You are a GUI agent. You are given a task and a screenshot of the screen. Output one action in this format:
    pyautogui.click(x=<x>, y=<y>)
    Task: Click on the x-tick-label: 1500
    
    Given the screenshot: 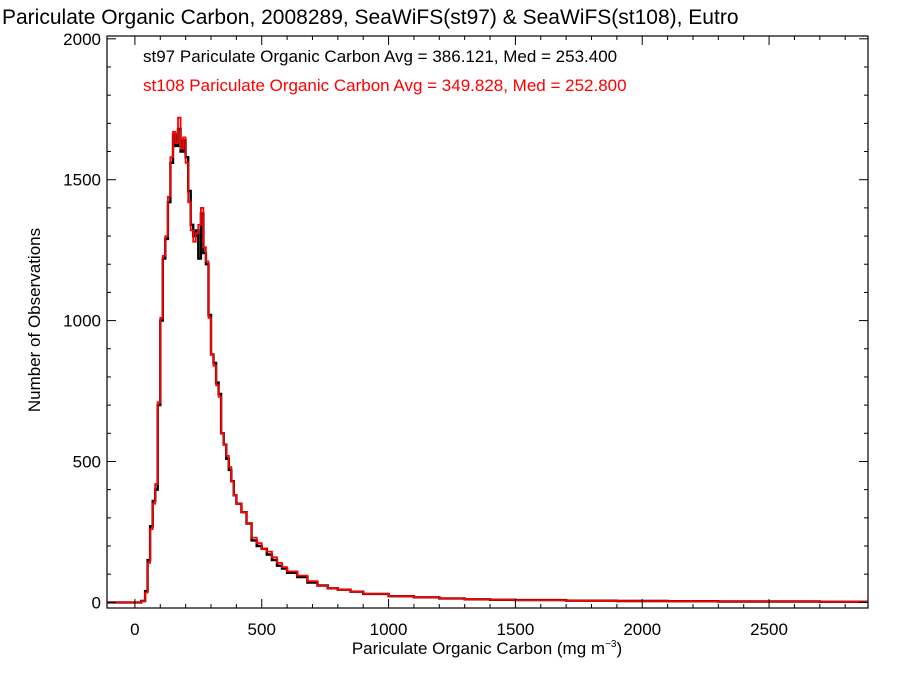 What is the action you would take?
    pyautogui.click(x=515, y=629)
    